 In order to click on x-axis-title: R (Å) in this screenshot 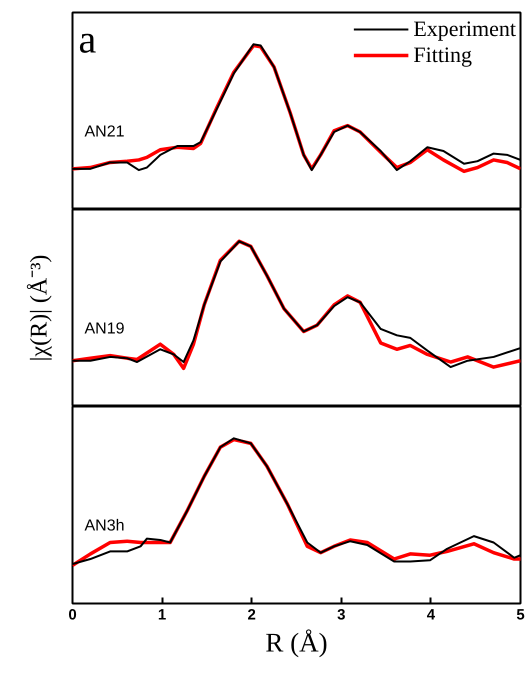, I will do `click(296, 643)`.